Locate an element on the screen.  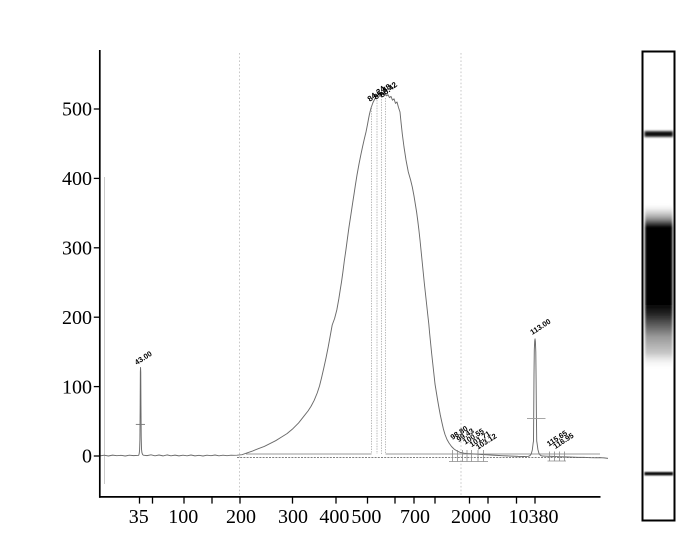
svg-text: 2000 is located at coordinates (471, 517).